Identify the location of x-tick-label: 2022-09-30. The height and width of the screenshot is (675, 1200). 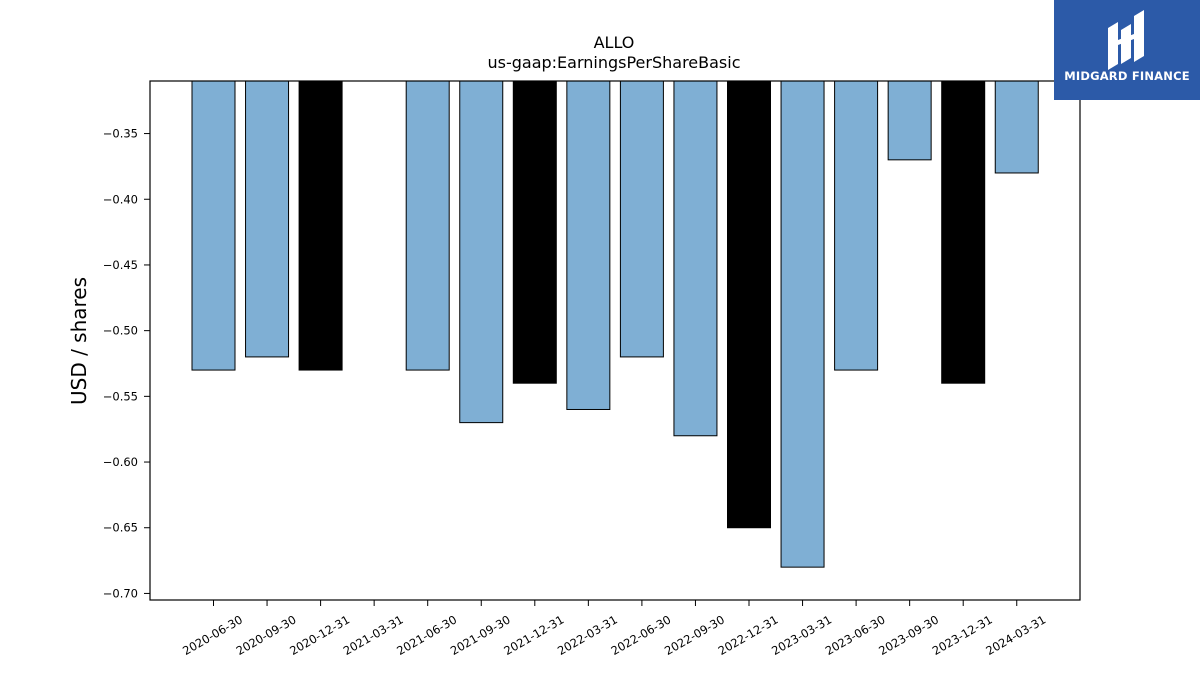
(694, 635).